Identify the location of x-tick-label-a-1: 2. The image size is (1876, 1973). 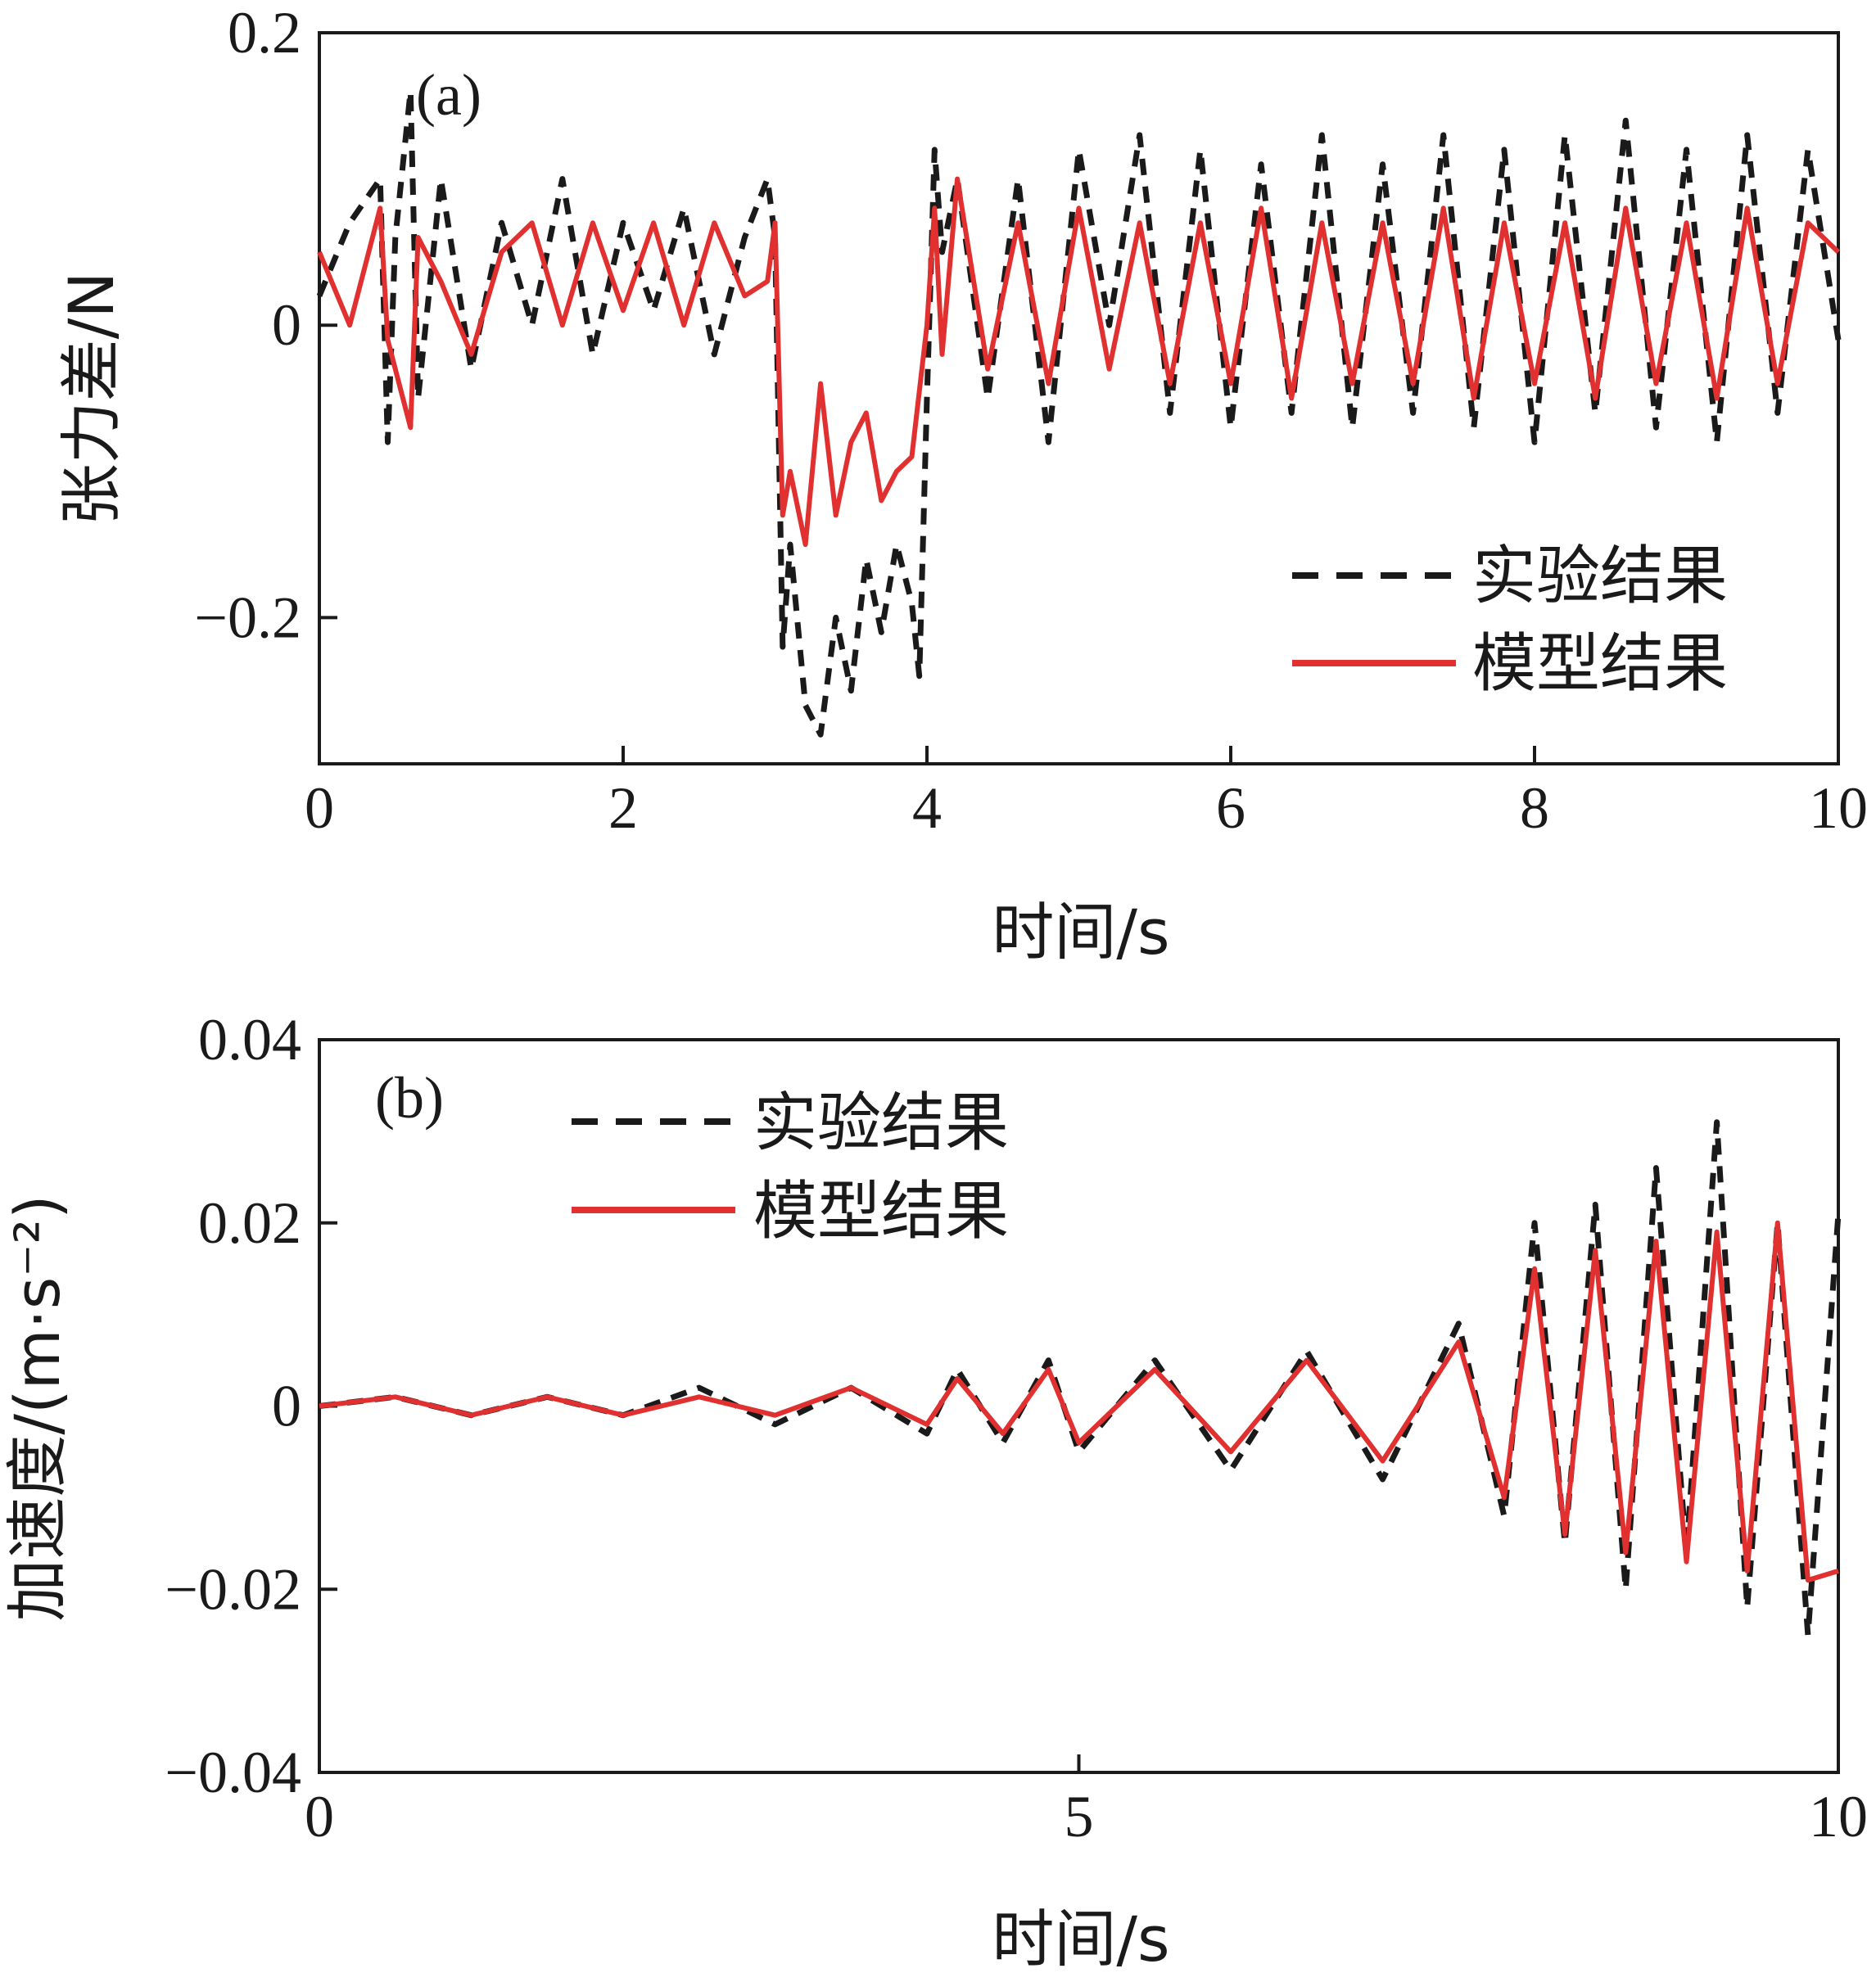
(623, 808).